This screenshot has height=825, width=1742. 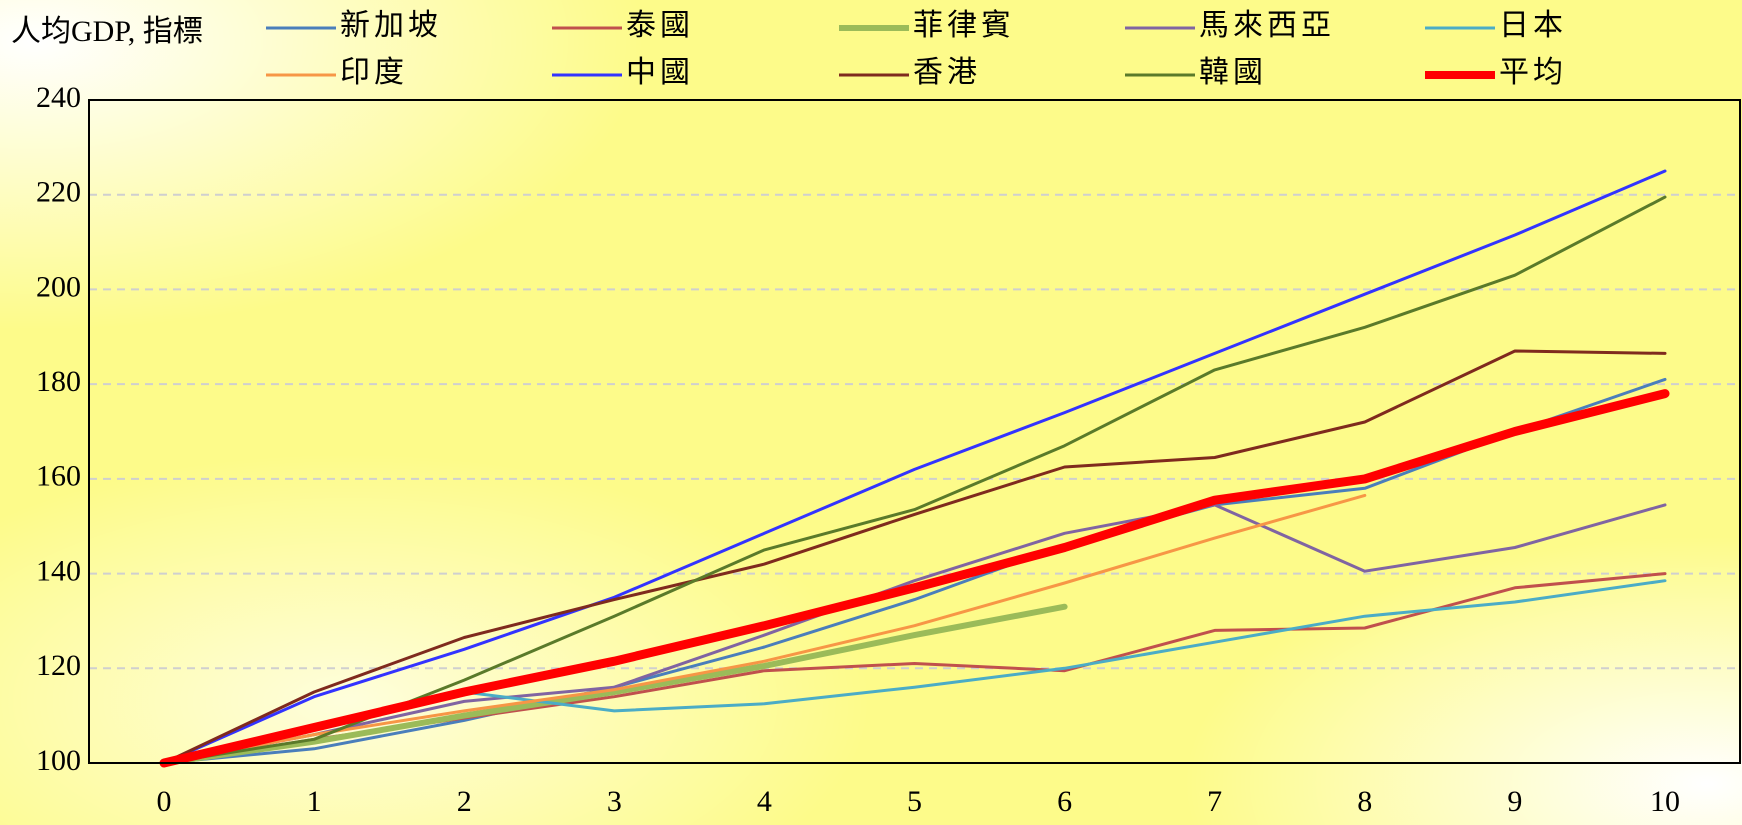 What do you see at coordinates (58, 97) in the screenshot?
I see `y-tick-label: 240` at bounding box center [58, 97].